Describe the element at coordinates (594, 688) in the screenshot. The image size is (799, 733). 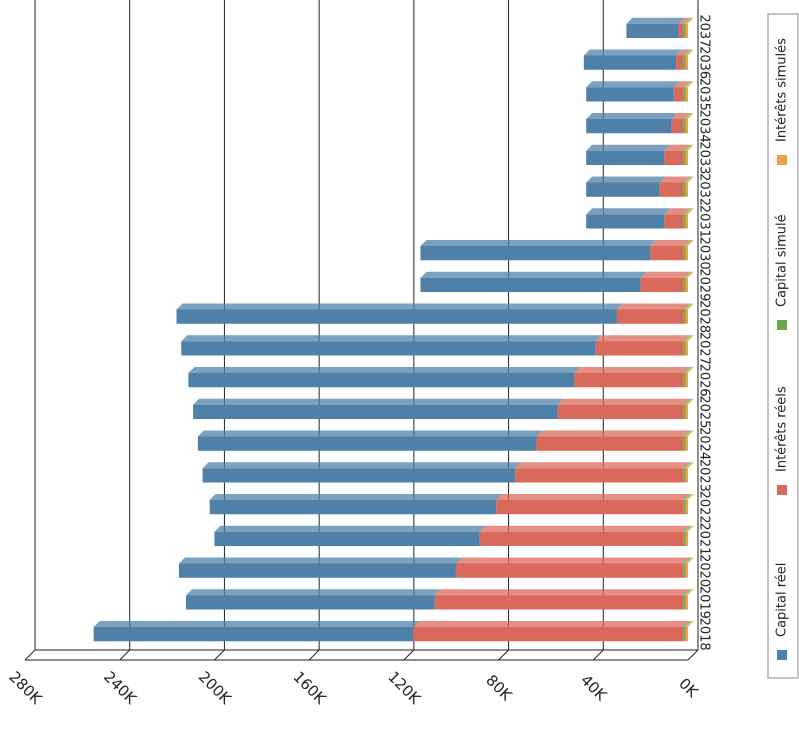
I see `x-tick-label: 40K` at that location.